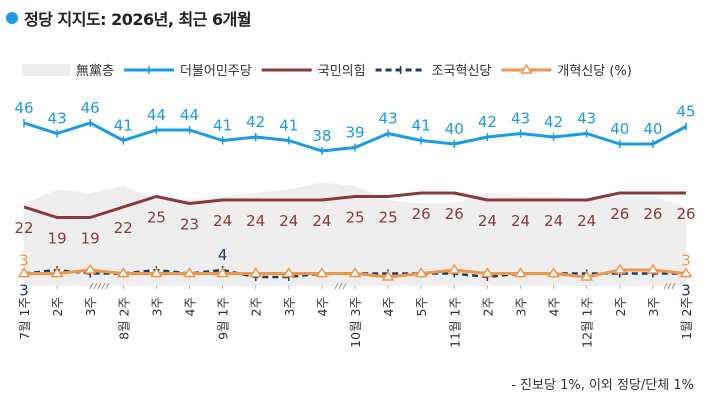 The height and width of the screenshot is (404, 720). I want to click on data-label: 23, so click(189, 225).